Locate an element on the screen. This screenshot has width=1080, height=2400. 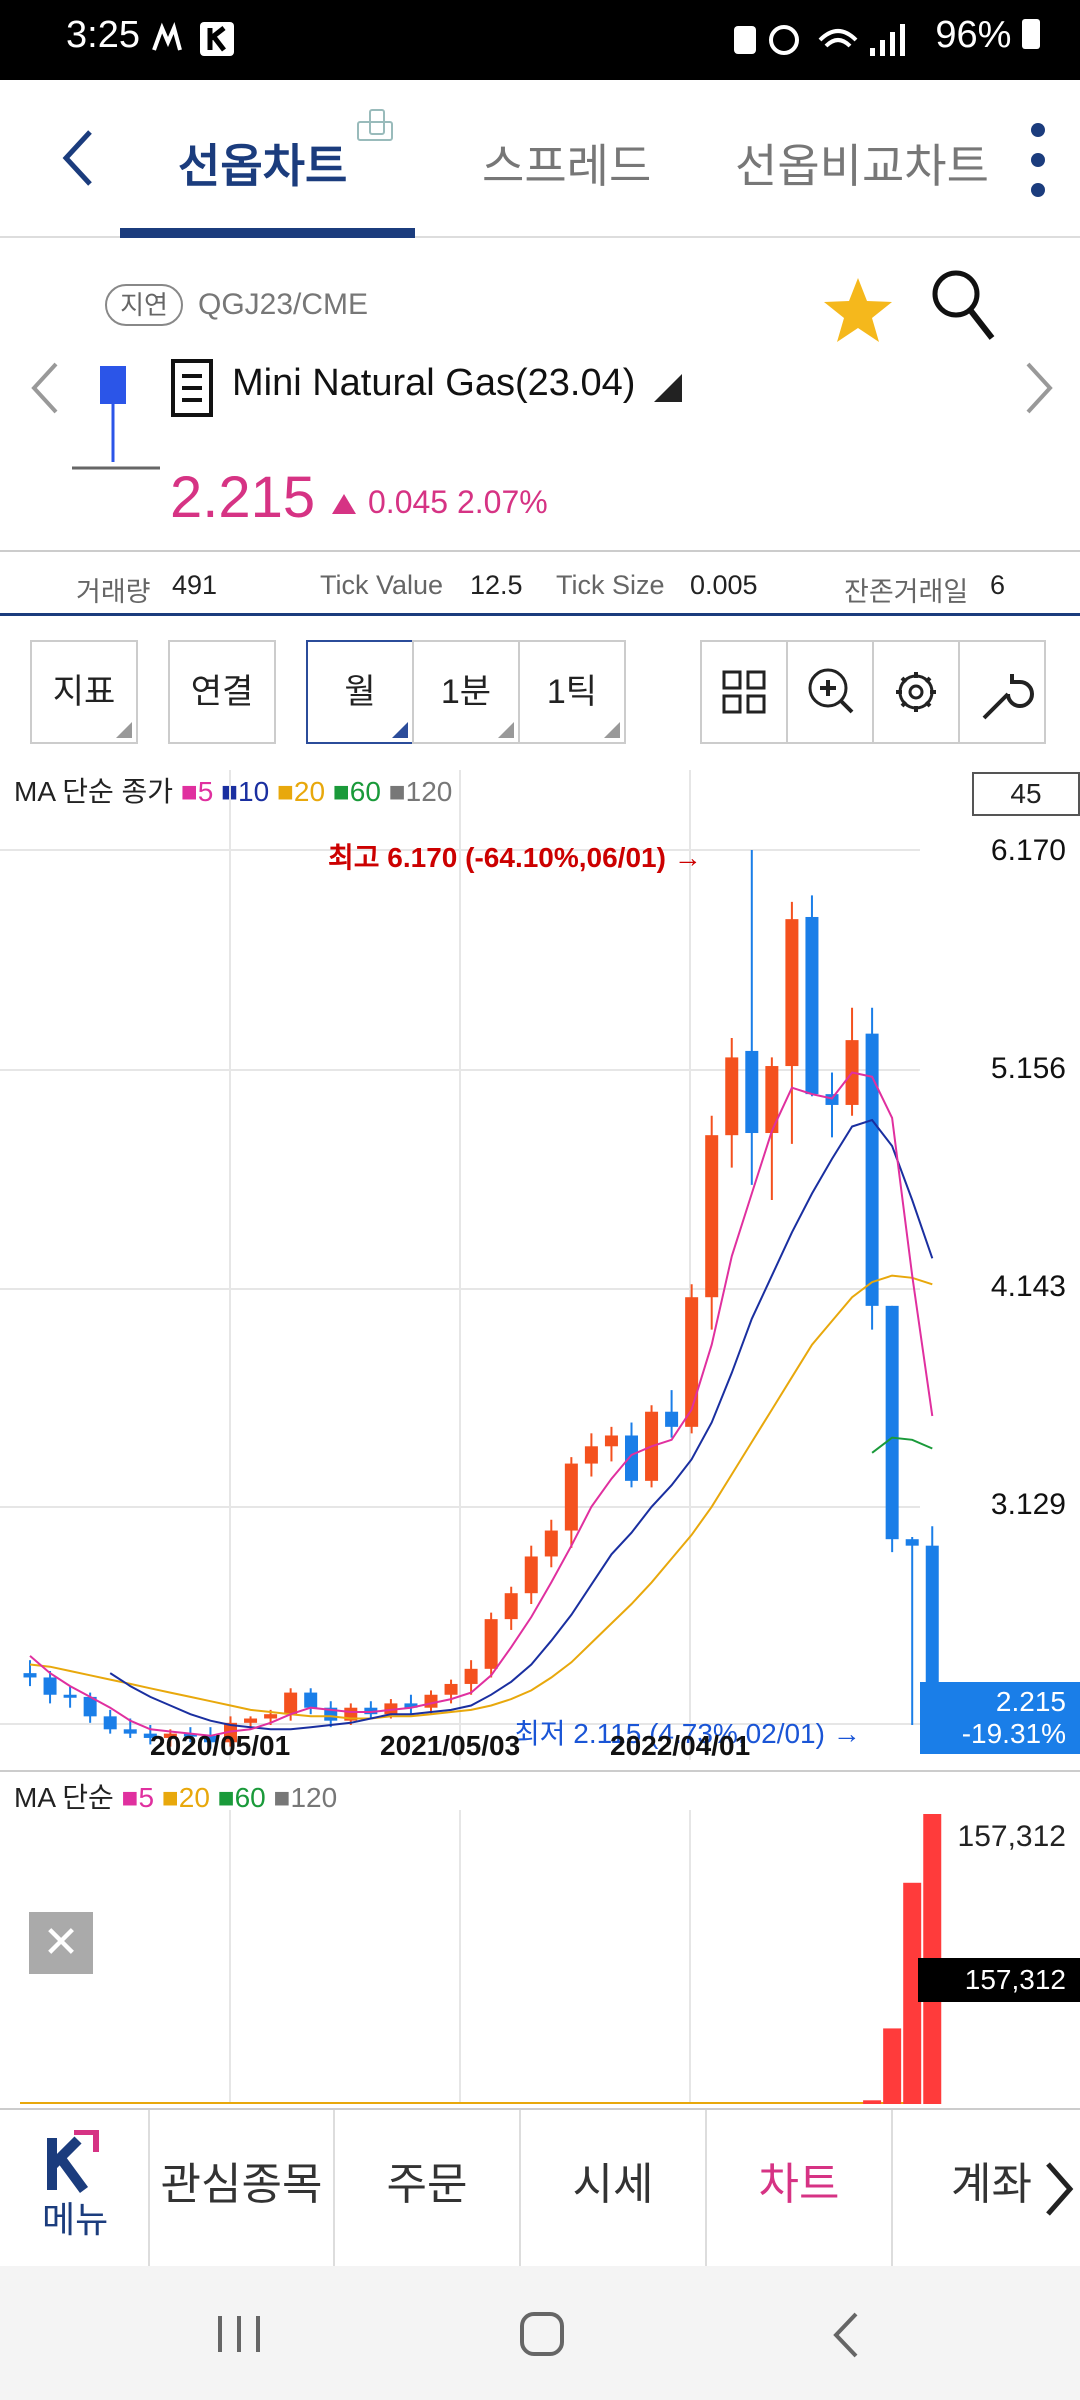
current-price: 2.215 is located at coordinates (243, 497).